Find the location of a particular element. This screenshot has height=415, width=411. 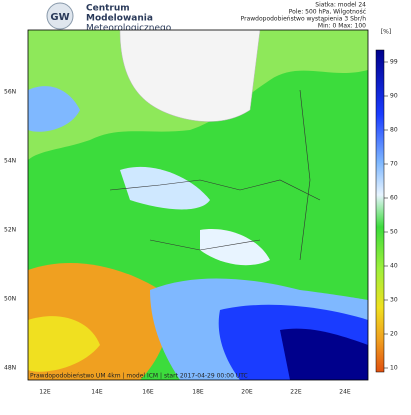

colorbar-label: 60 is located at coordinates (394, 198).